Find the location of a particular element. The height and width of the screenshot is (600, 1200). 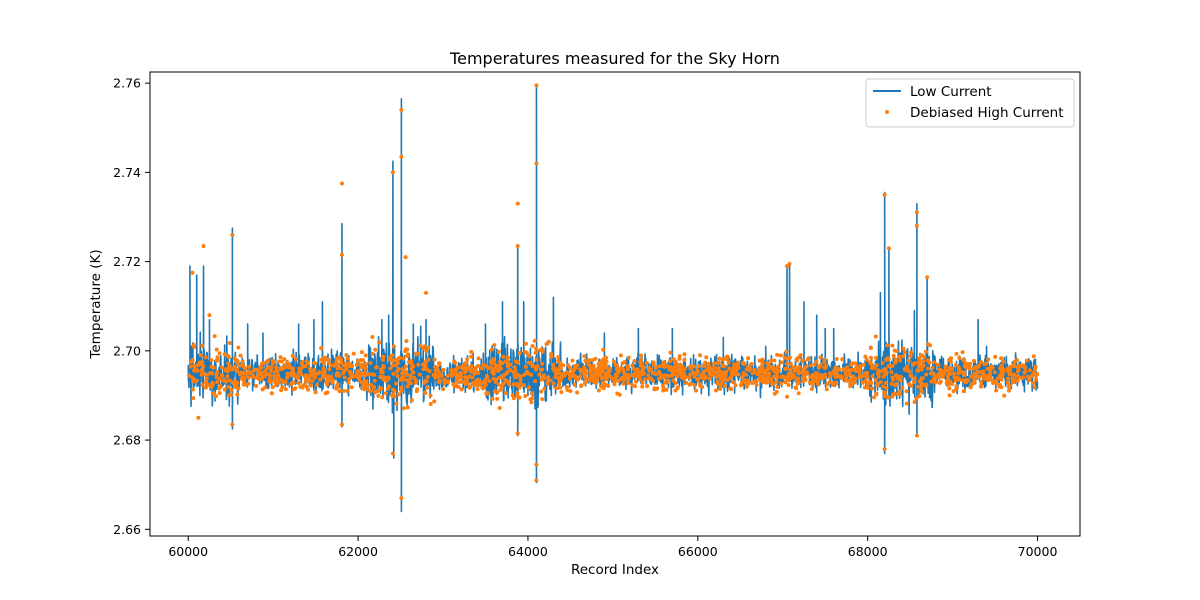

legend: Low Current Debiased High Current is located at coordinates (970, 103).